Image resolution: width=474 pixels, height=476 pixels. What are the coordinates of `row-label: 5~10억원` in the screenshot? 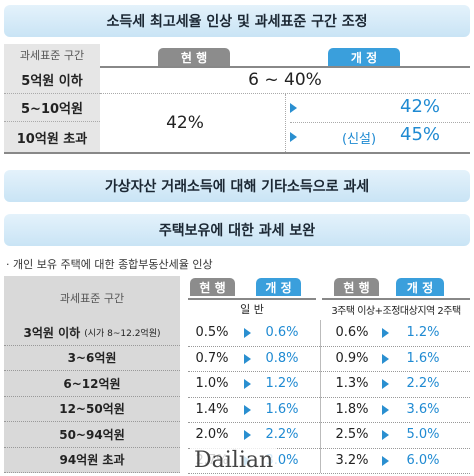 It's located at (52, 108).